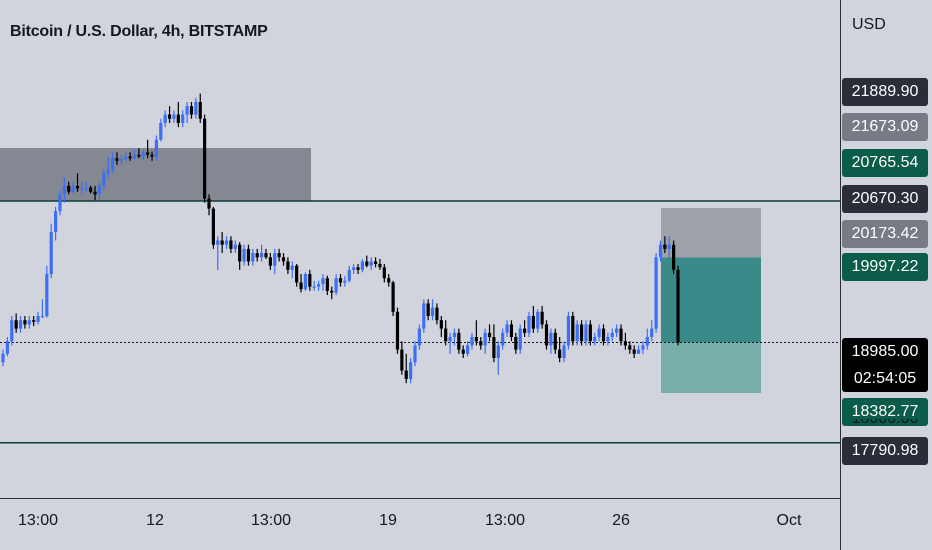 The image size is (932, 550). What do you see at coordinates (420, 524) in the screenshot?
I see `time-axis` at bounding box center [420, 524].